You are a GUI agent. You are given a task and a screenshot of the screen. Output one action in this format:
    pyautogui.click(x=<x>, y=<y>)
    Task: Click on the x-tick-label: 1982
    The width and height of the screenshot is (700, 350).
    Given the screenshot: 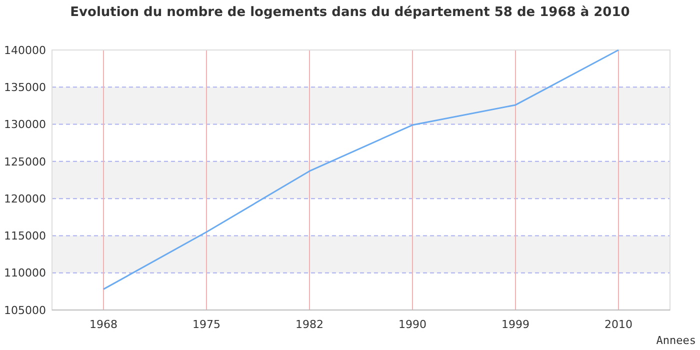 What is the action you would take?
    pyautogui.click(x=310, y=324)
    